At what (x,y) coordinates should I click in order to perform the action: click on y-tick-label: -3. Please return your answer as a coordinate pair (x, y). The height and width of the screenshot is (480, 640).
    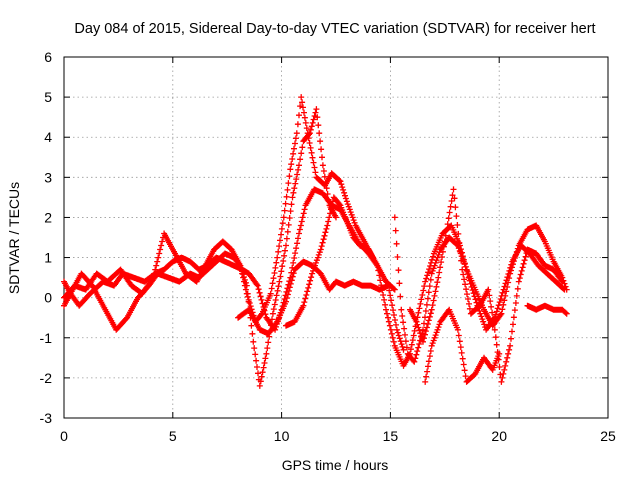
    Looking at the image, I should click on (46, 418).